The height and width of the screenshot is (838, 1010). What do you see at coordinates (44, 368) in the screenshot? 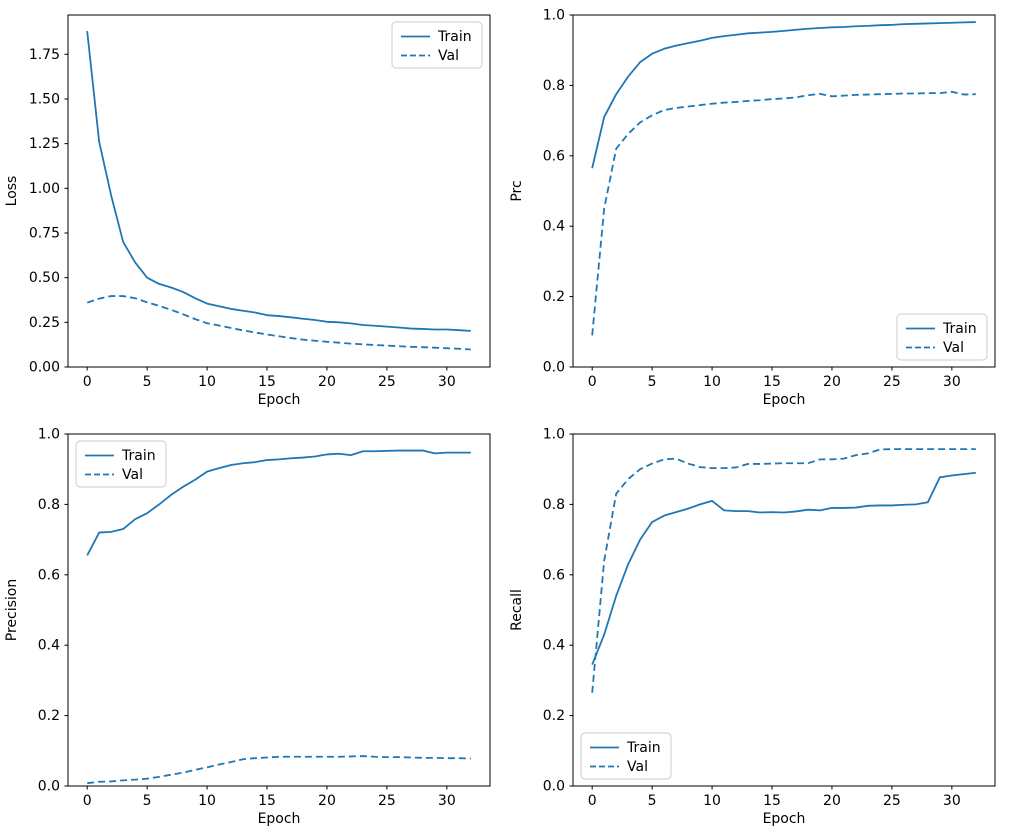
I see `svg-text: 0.00` at bounding box center [44, 368].